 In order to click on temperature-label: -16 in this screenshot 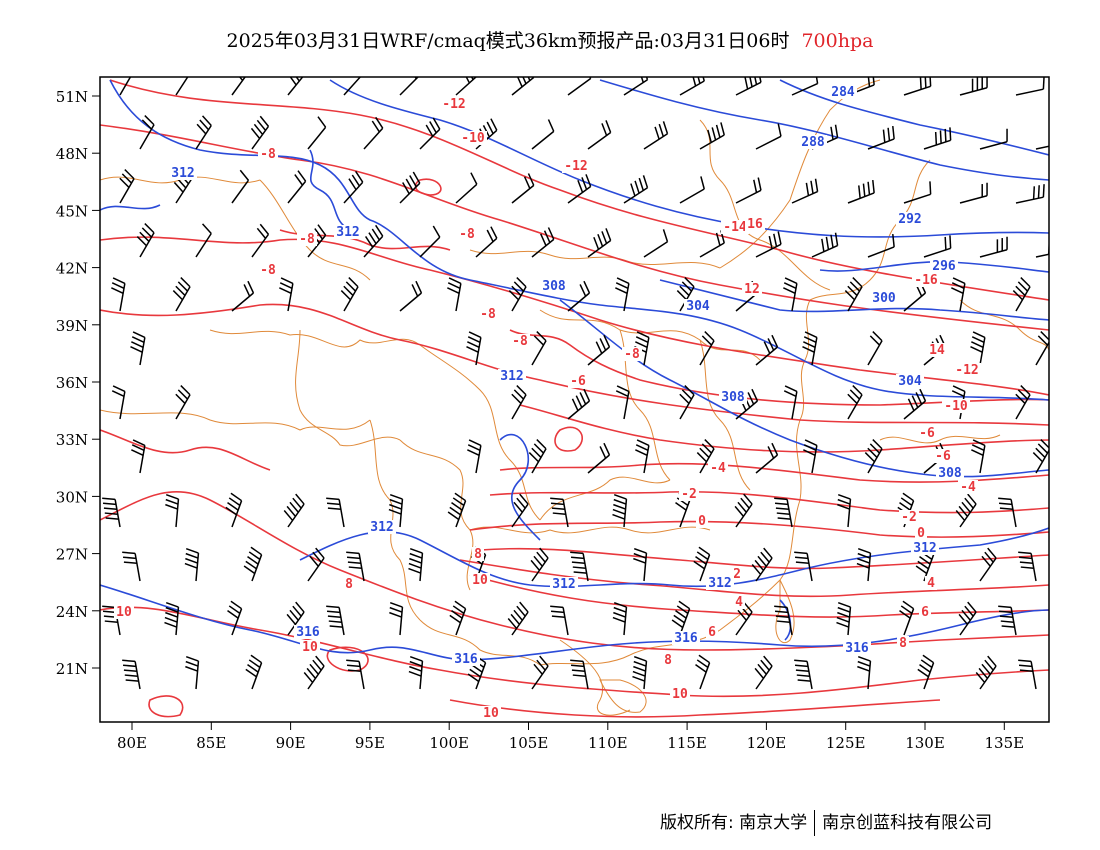, I will do `click(926, 280)`.